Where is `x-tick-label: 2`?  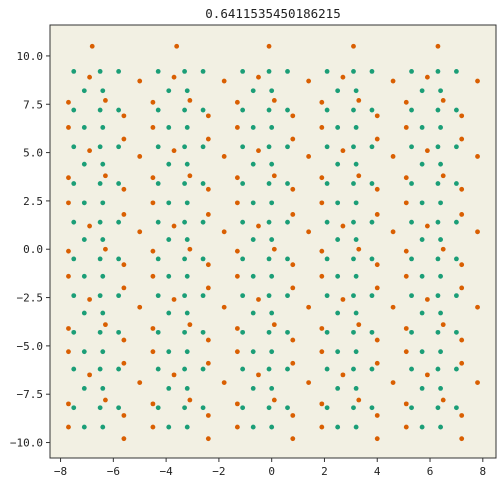 x-tick-label: 2 is located at coordinates (324, 471).